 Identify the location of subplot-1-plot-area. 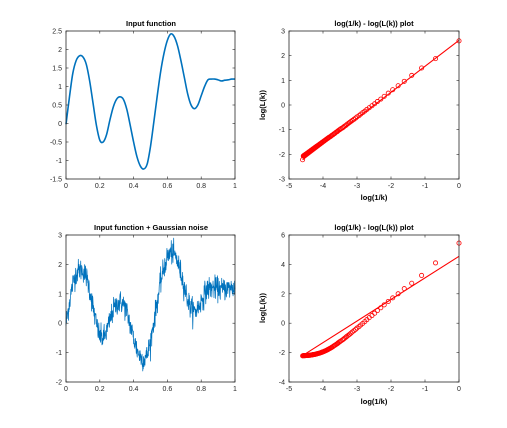
(150, 101).